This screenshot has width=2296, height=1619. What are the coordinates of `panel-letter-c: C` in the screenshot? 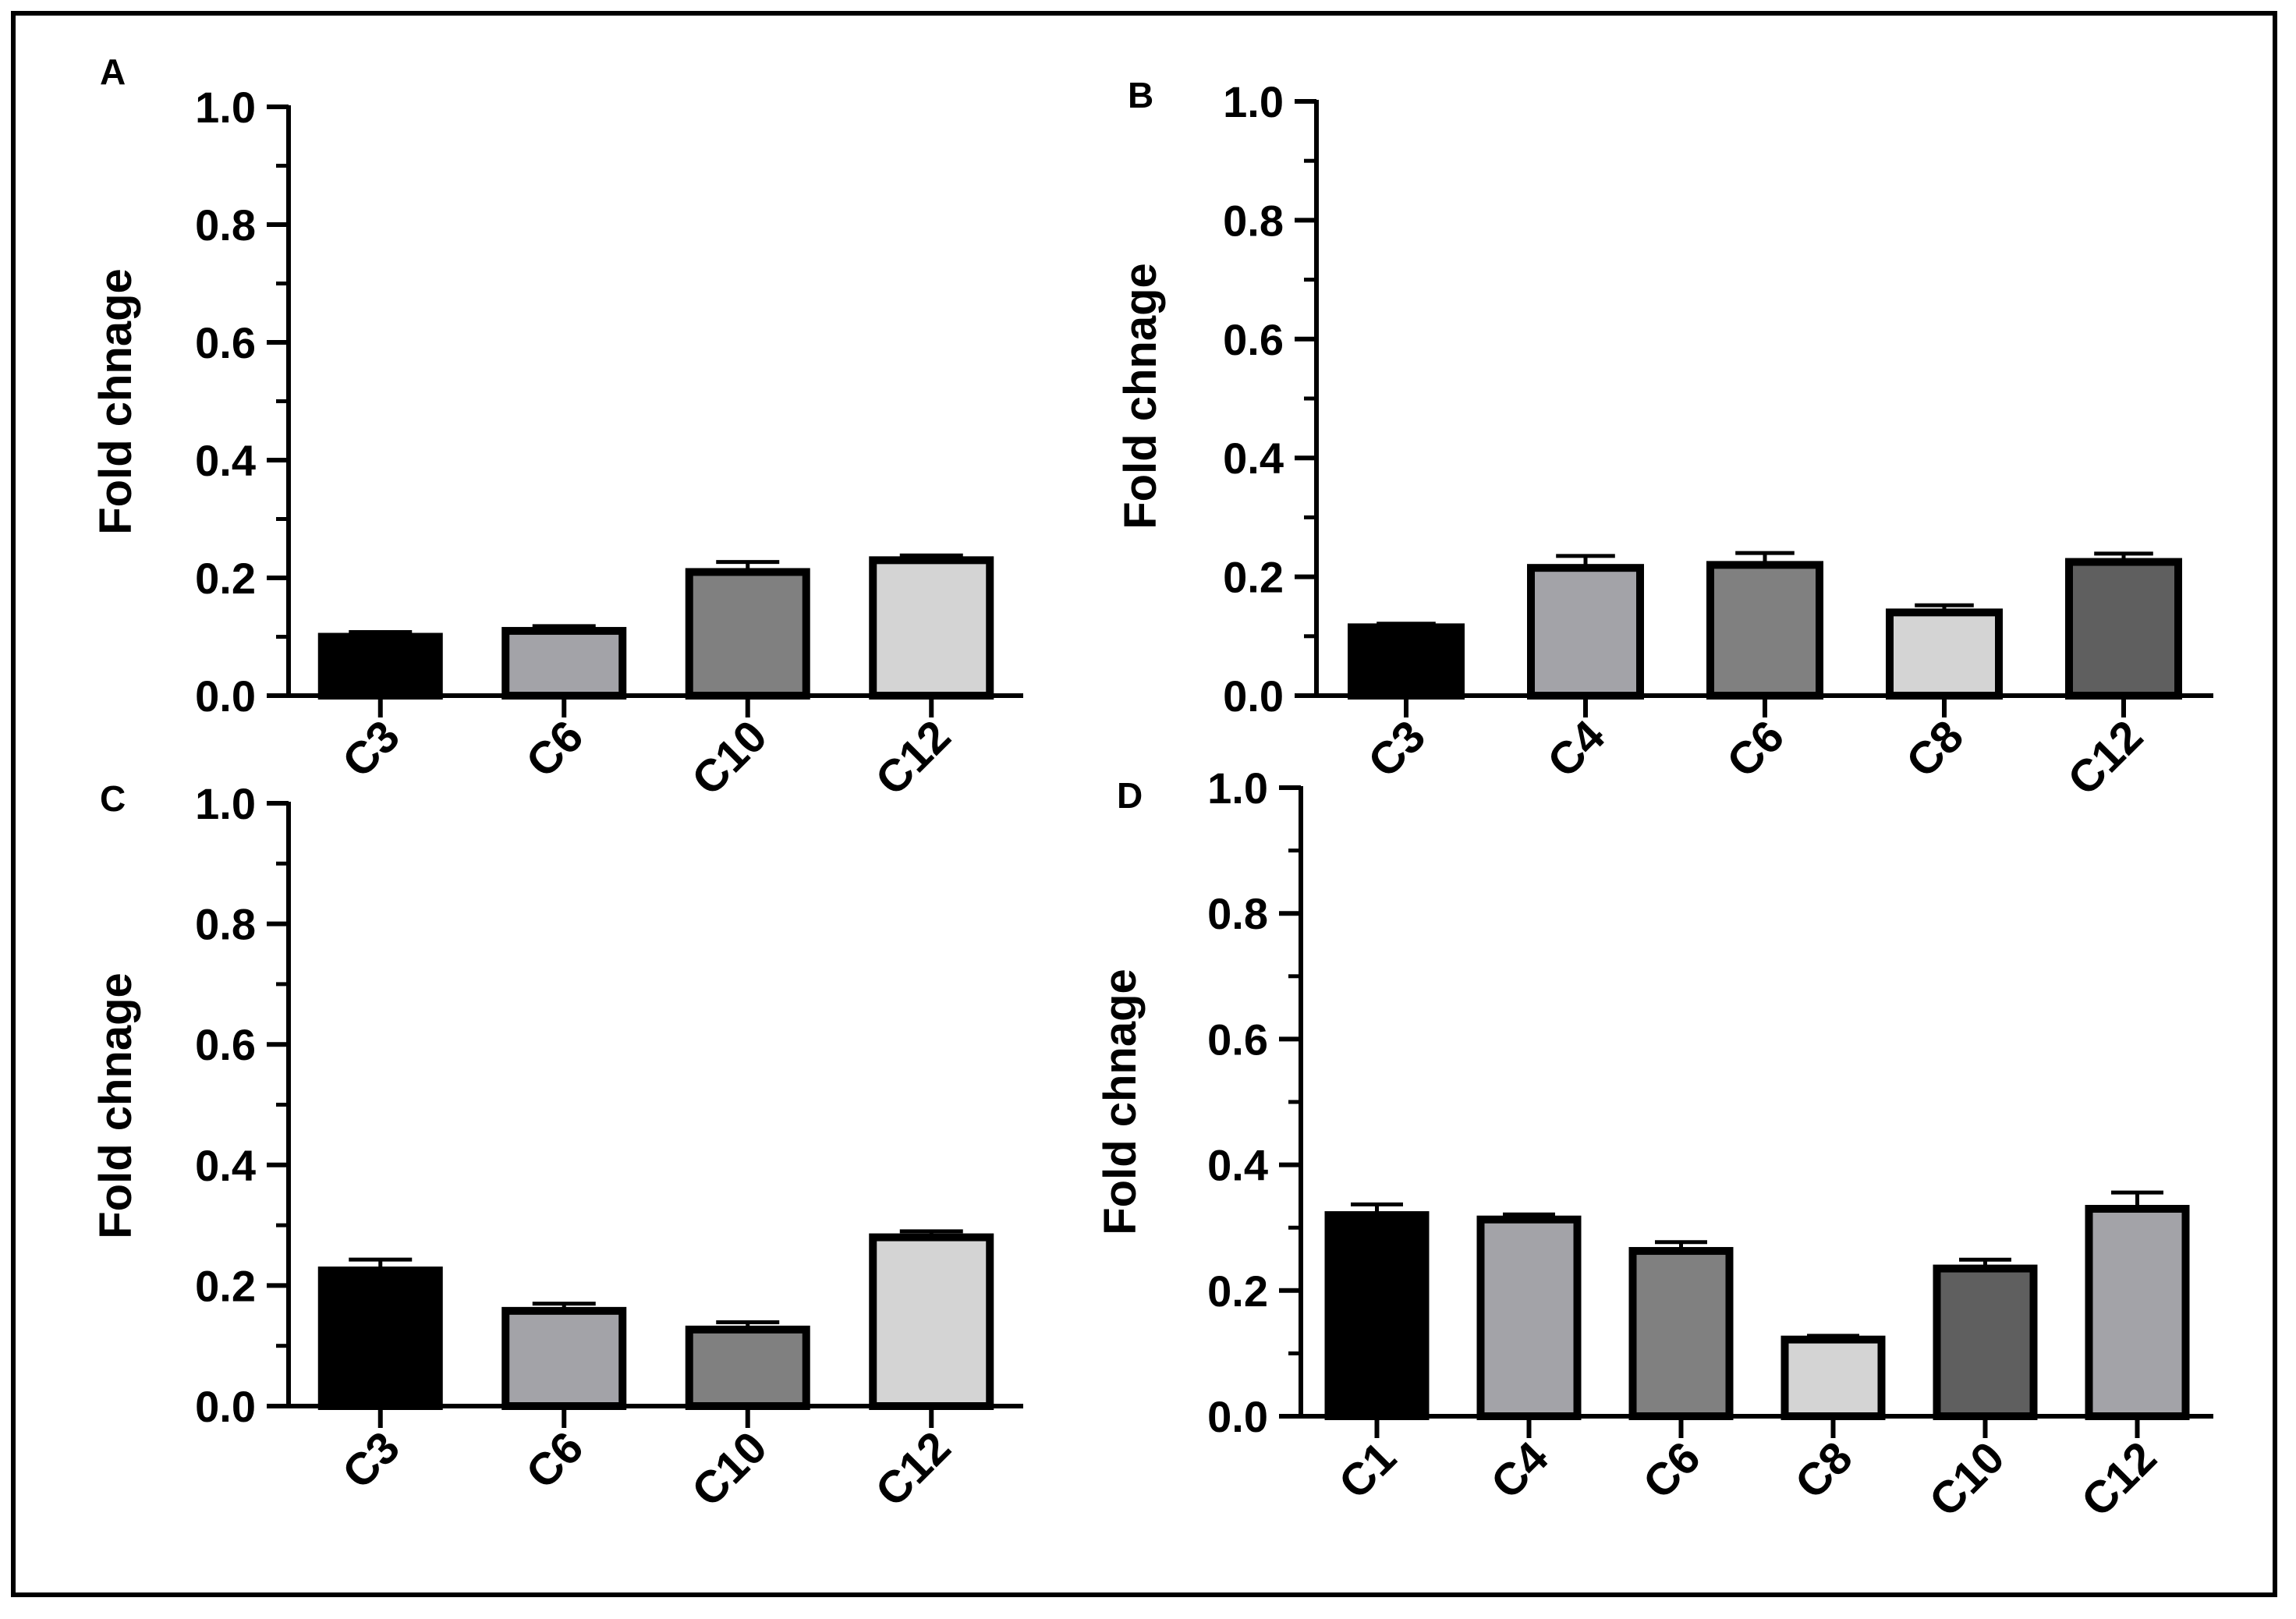 It's located at (113, 798).